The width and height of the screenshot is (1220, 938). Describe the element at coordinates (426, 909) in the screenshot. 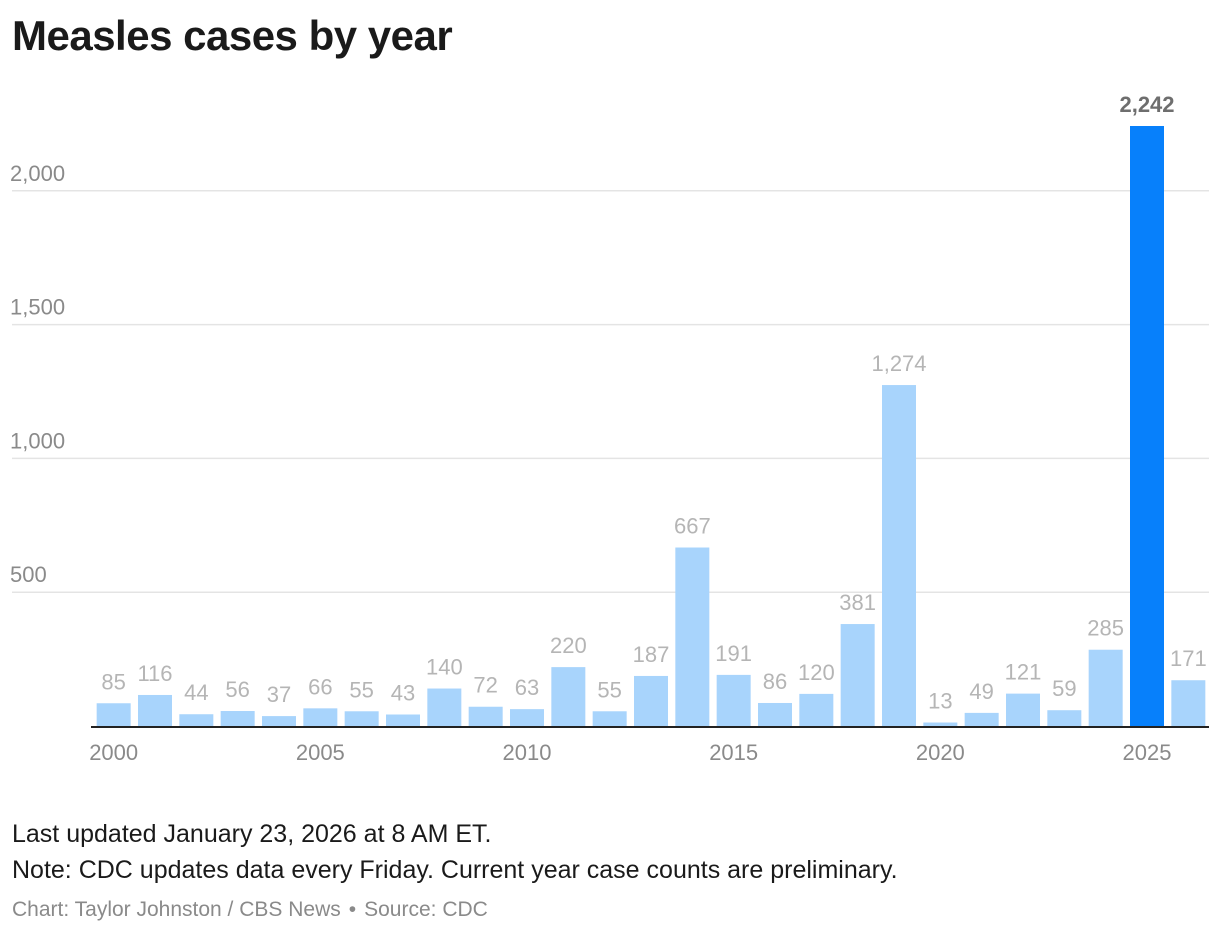

I see `source-credit: Source: CDC` at that location.